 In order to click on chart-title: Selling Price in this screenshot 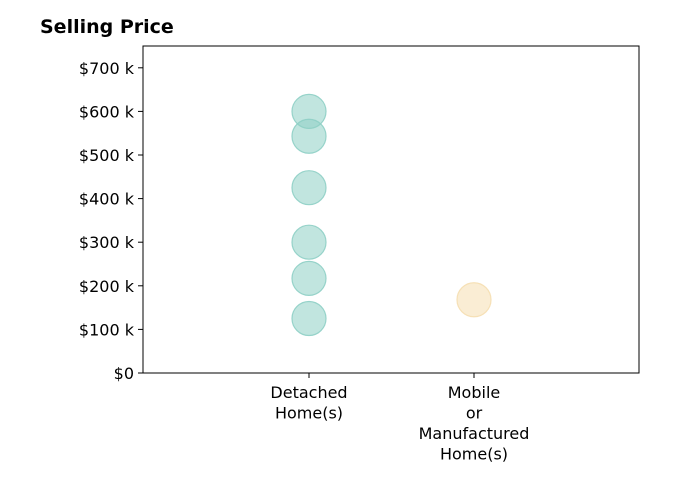, I will do `click(107, 27)`.